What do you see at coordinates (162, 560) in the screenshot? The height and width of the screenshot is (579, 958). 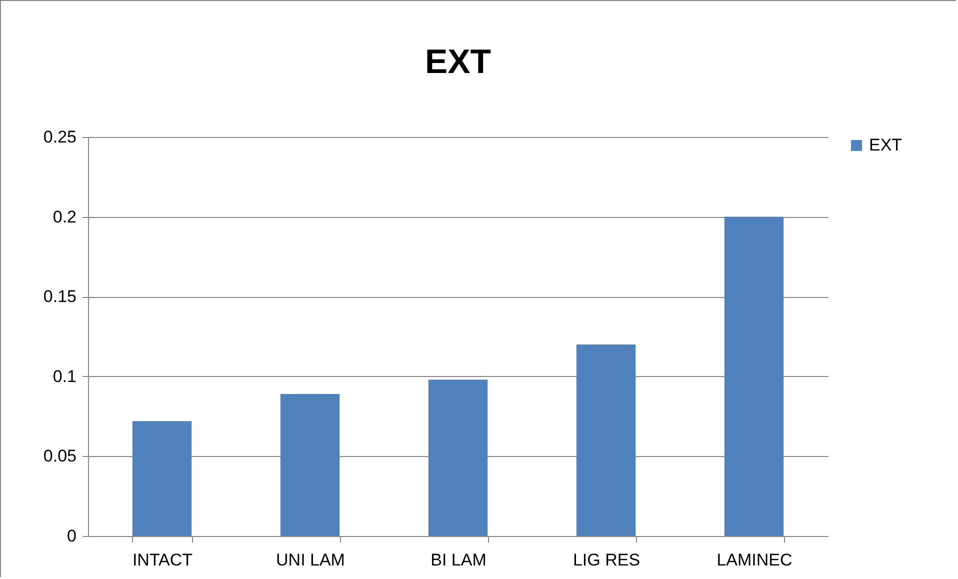 I see `x-tick-label: INTACT` at bounding box center [162, 560].